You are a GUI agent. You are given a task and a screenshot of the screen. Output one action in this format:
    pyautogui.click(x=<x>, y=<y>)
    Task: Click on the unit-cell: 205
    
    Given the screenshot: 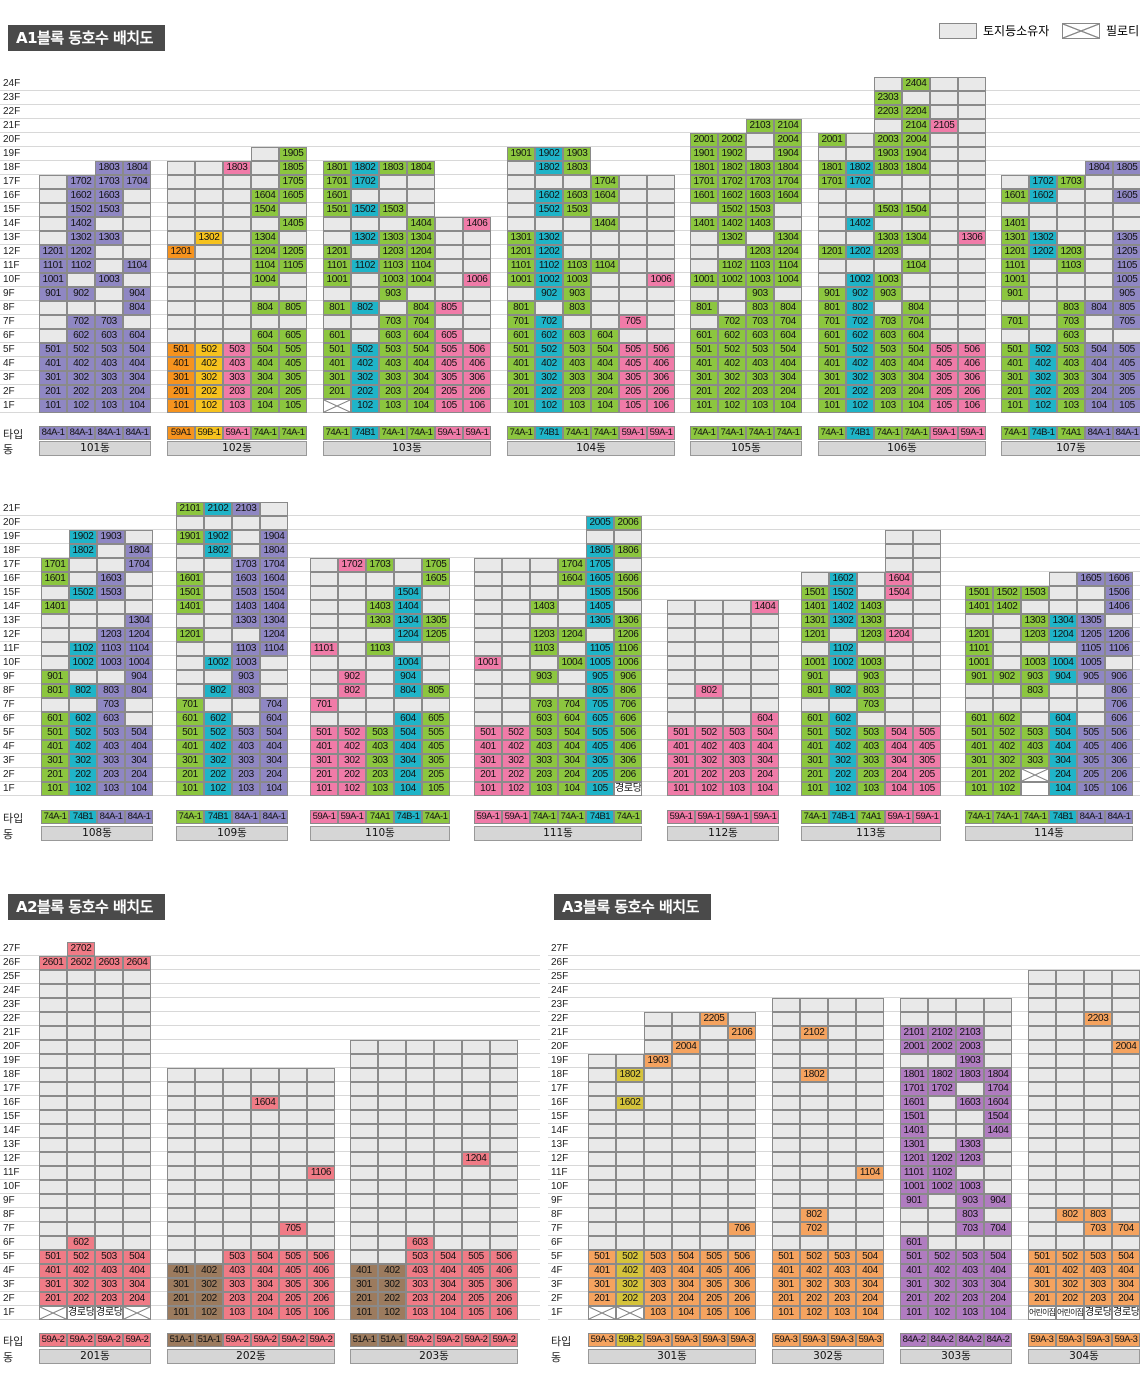 What is the action you would take?
    pyautogui.click(x=1126, y=392)
    